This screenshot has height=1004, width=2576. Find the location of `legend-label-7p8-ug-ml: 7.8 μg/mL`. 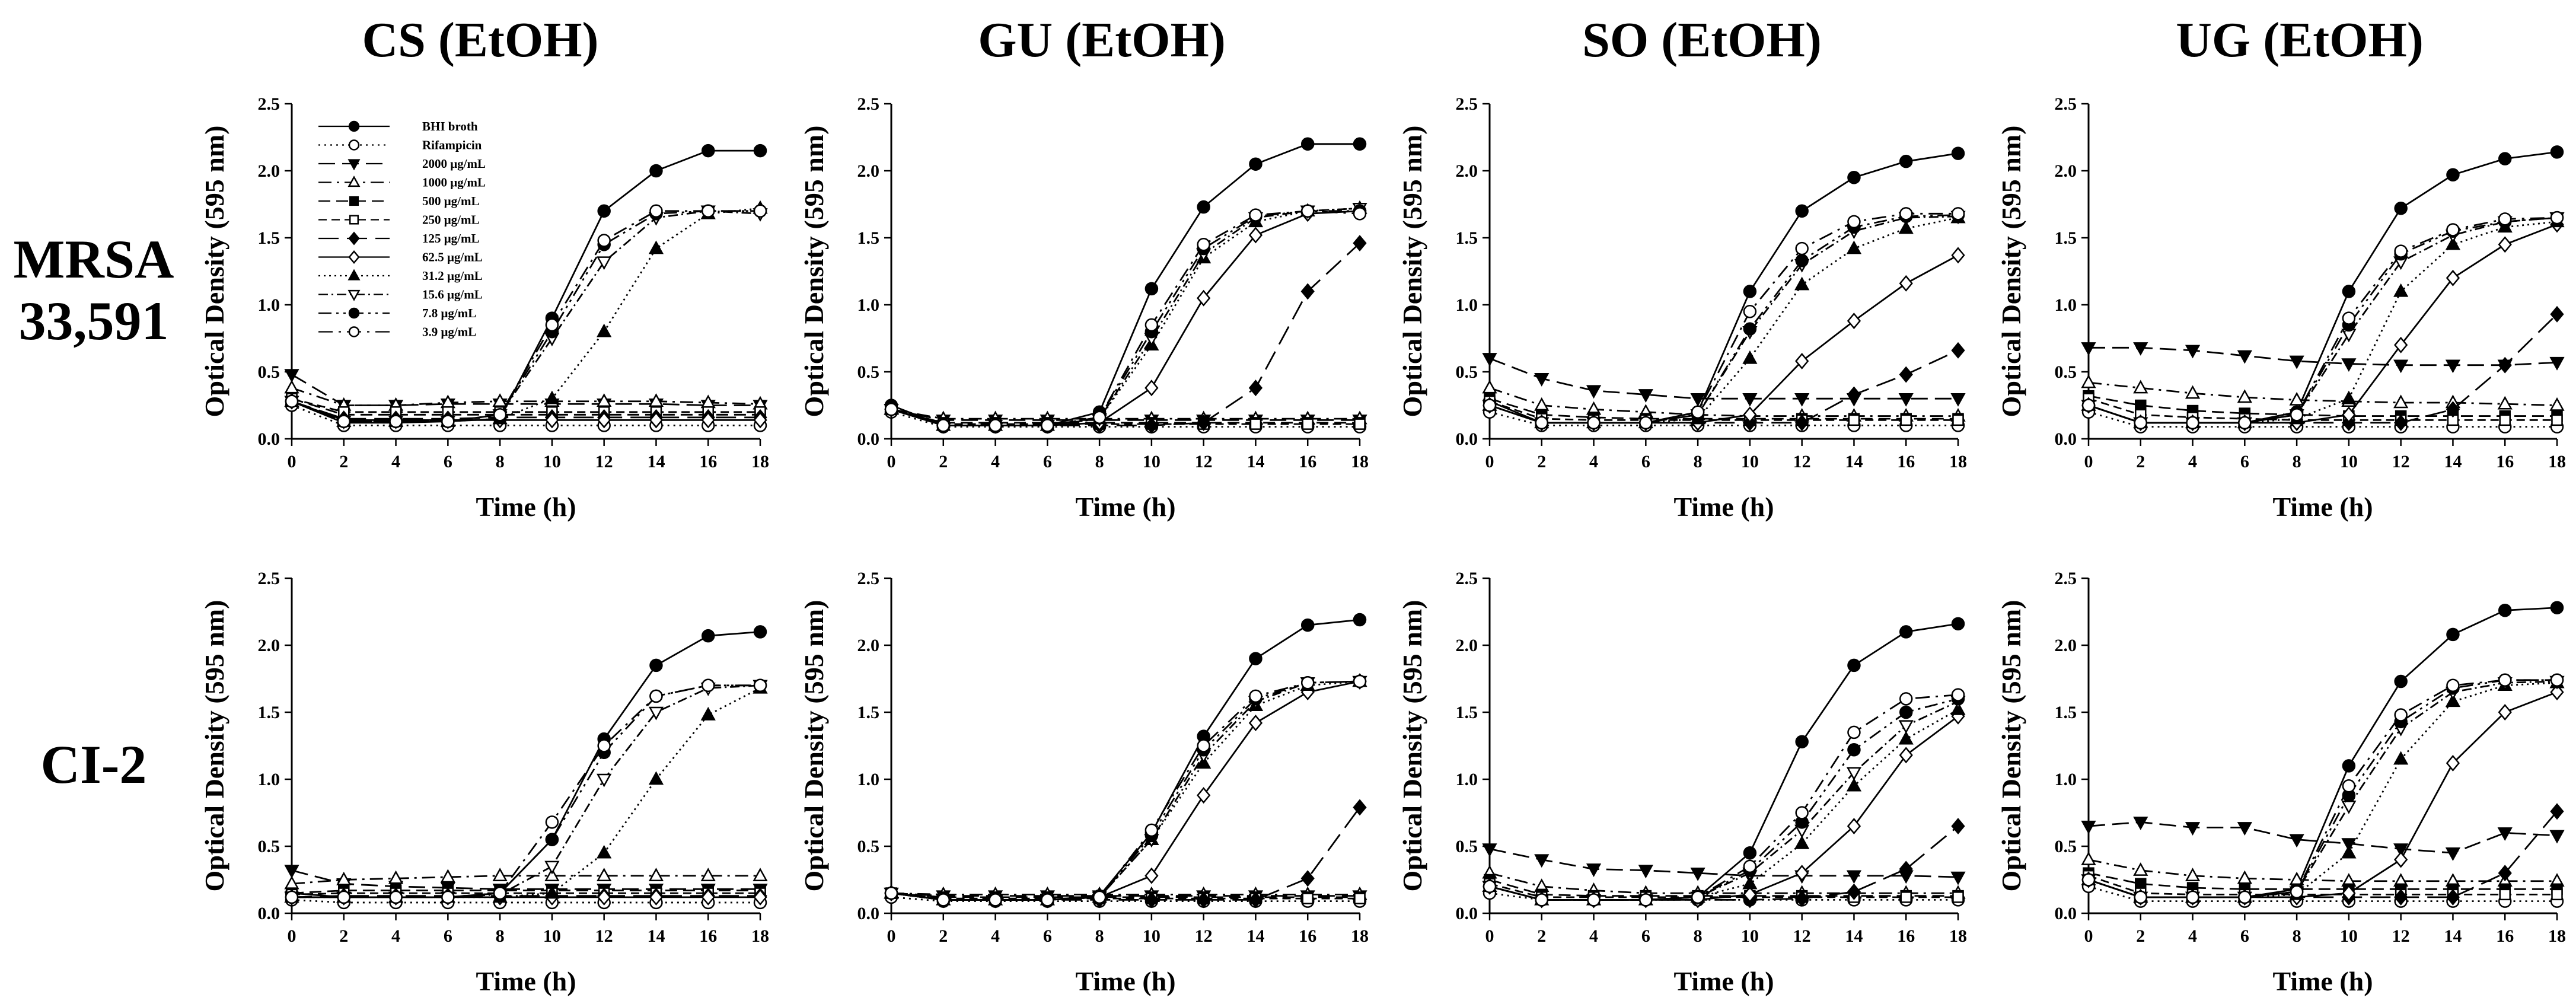

legend-label-7p8-ug-ml: 7.8 μg/mL is located at coordinates (449, 313).